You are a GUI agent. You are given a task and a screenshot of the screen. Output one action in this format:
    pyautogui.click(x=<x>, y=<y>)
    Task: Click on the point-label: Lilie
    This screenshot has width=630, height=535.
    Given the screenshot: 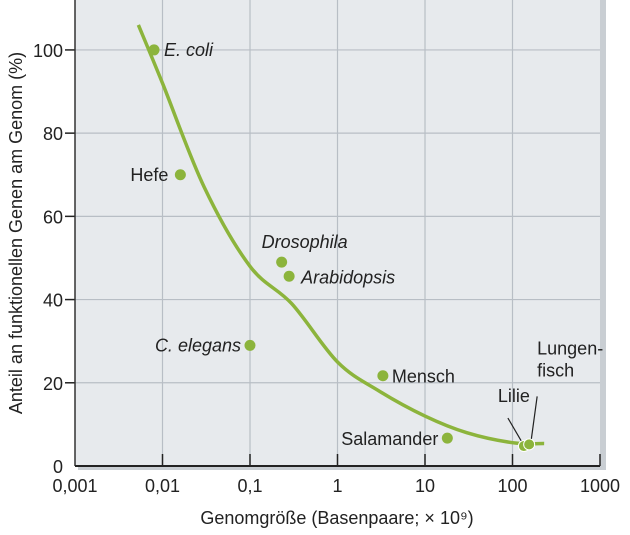 What is the action you would take?
    pyautogui.click(x=514, y=396)
    